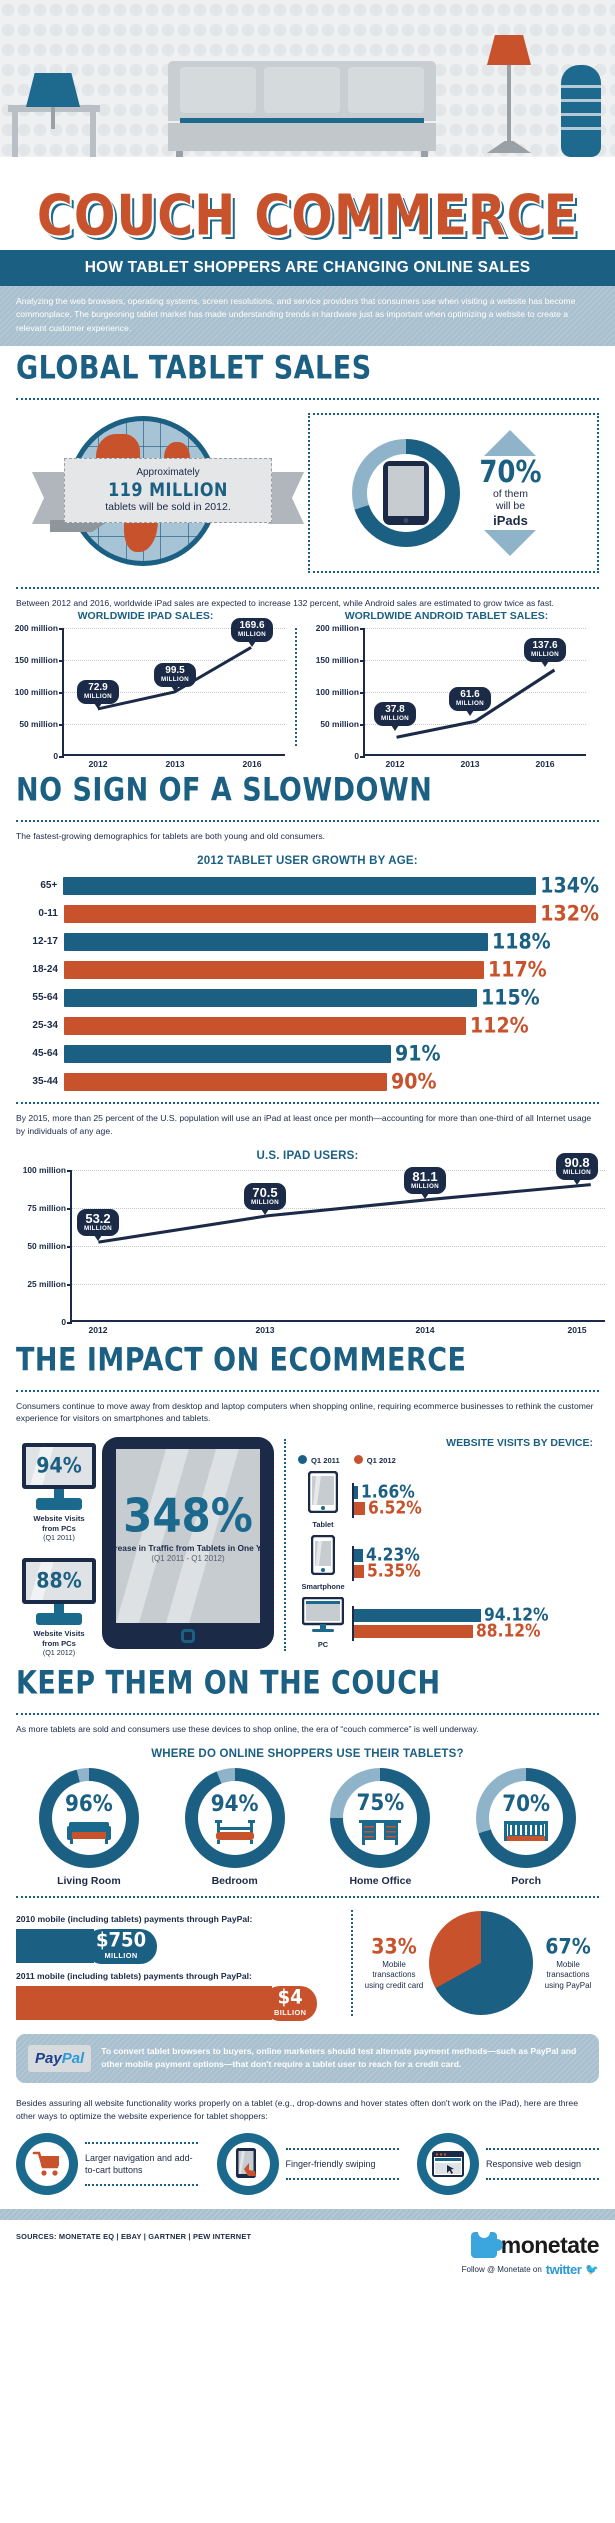 This screenshot has width=615, height=2523. I want to click on bar-label: 55-64, so click(45, 998).